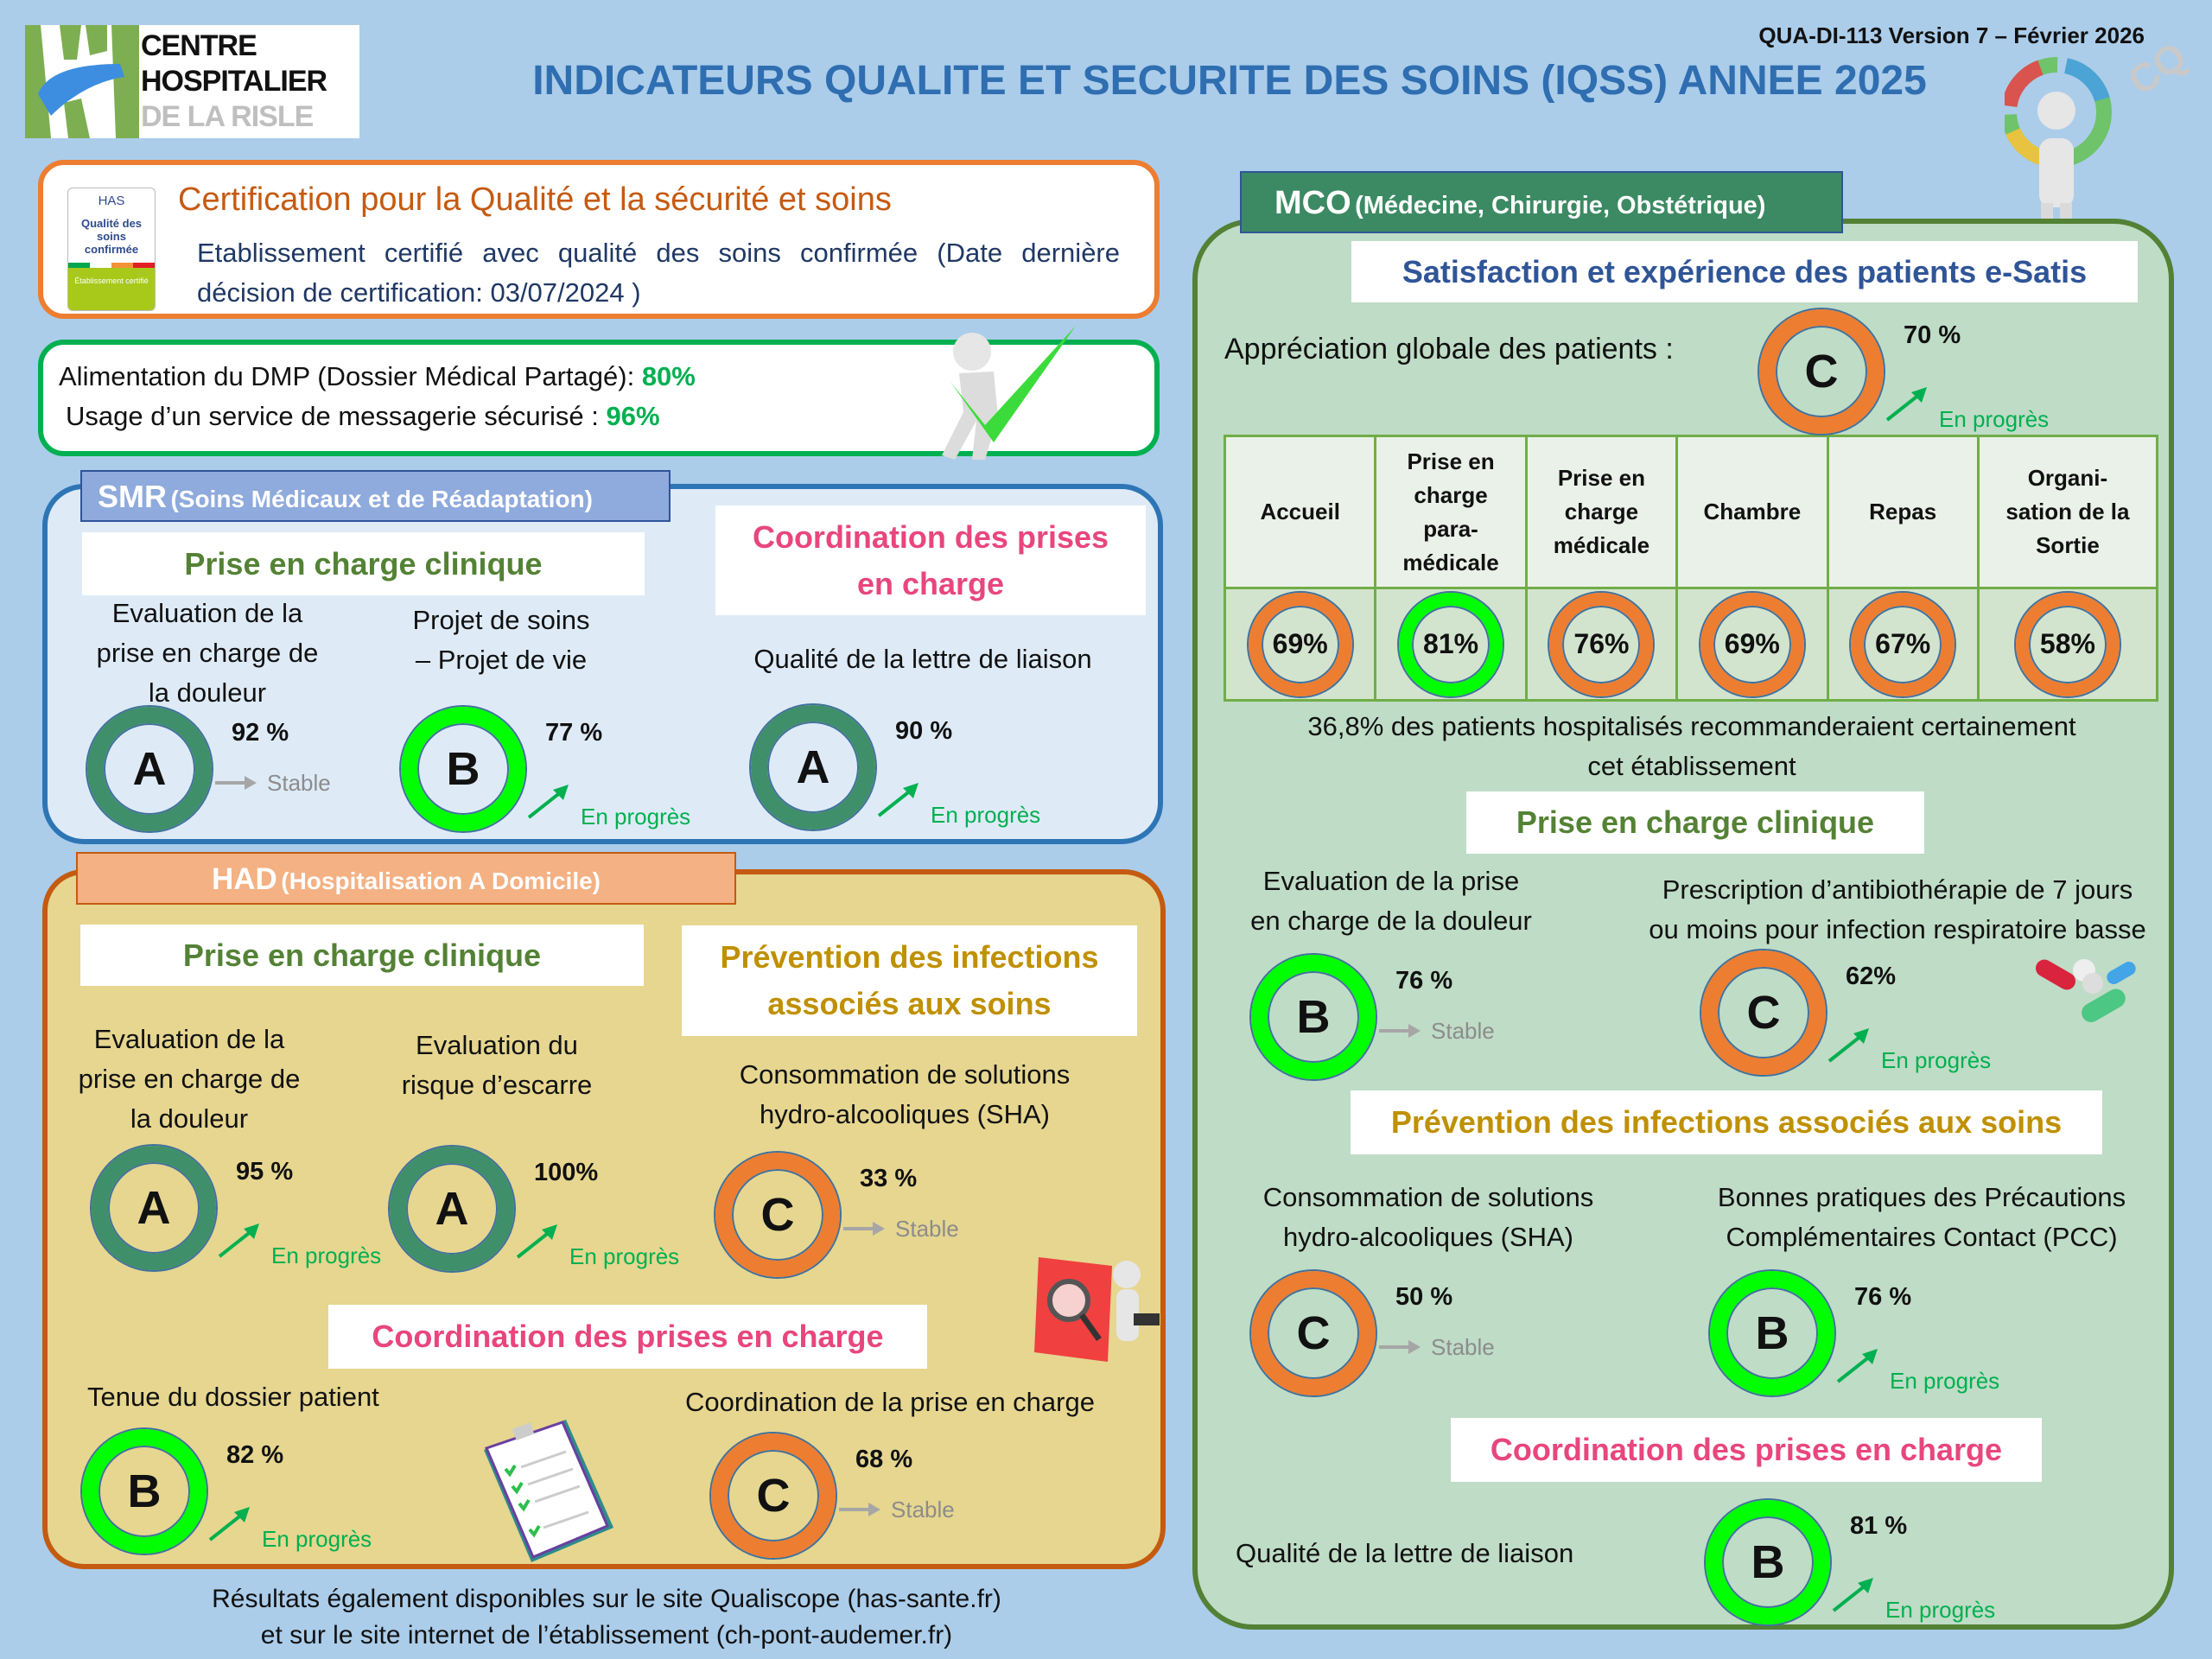 The image size is (2212, 1659). I want to click on magnifier-figure-icon, so click(1097, 1309).